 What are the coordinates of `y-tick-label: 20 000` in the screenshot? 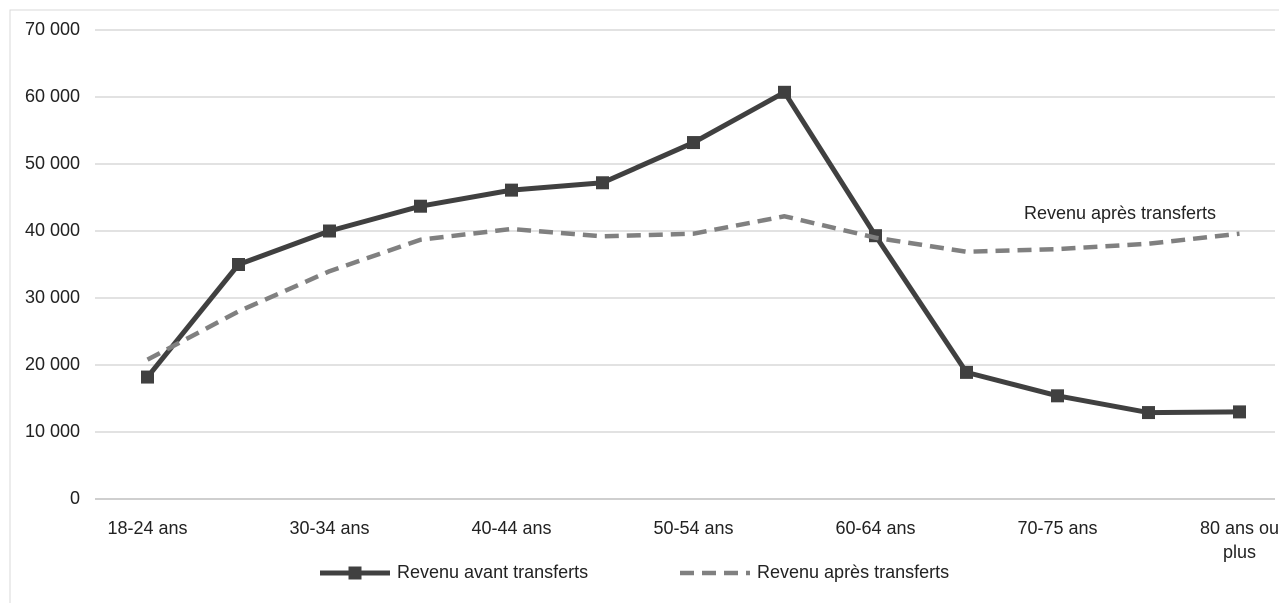 It's located at (52, 364).